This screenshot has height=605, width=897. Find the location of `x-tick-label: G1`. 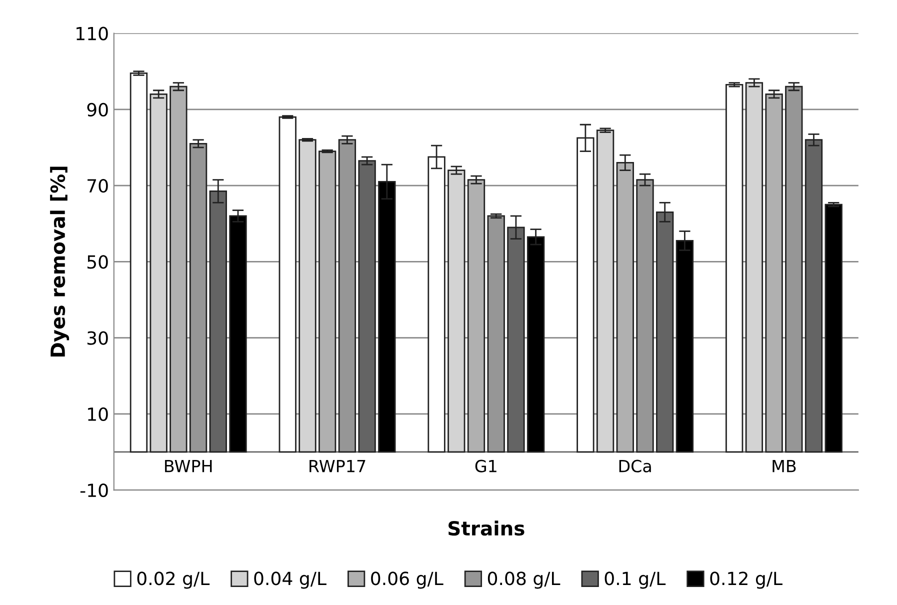

x-tick-label: G1 is located at coordinates (485, 466).